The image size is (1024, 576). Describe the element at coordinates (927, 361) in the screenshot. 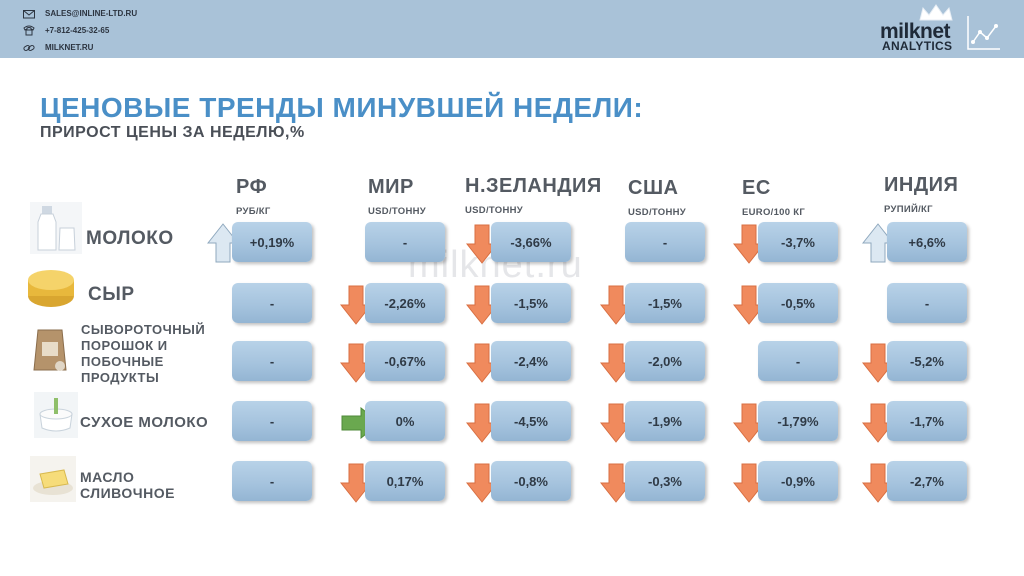

I see `price-change-cell: -5,2%` at that location.